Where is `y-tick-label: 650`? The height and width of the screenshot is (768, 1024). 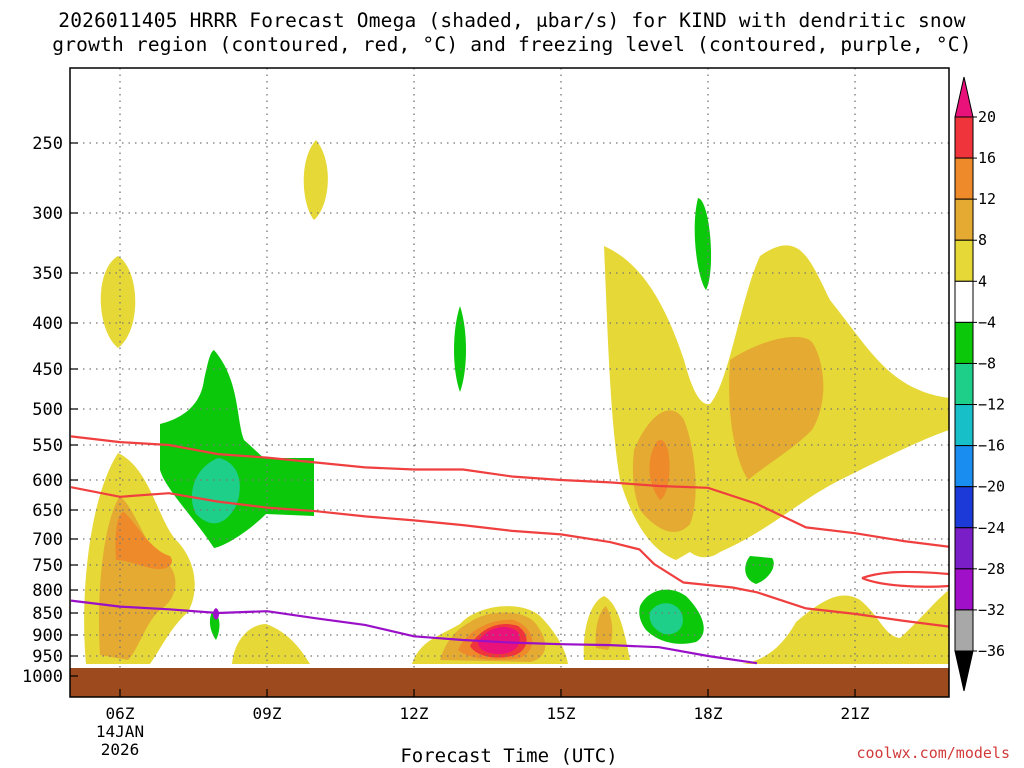
y-tick-label: 650 is located at coordinates (47, 511).